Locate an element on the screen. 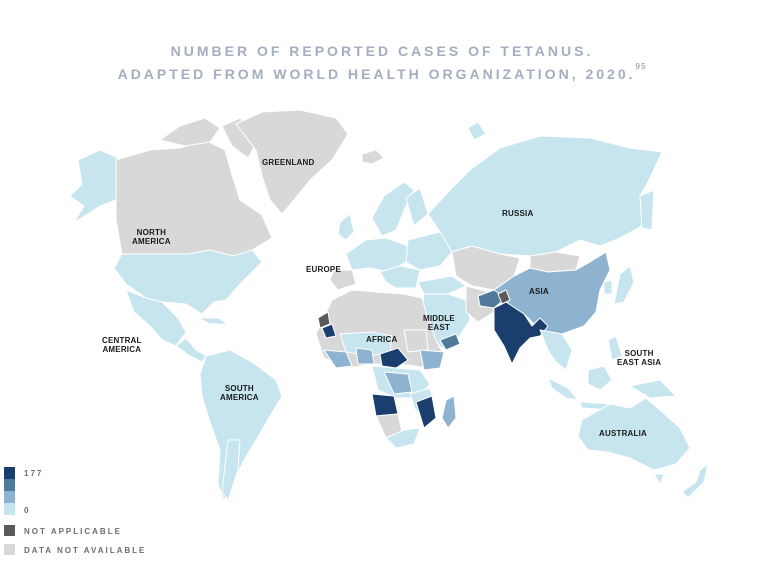 Image resolution: width=764 pixels, height=571 pixels. label-north-america-line-1: NORTH is located at coordinates (151, 232).